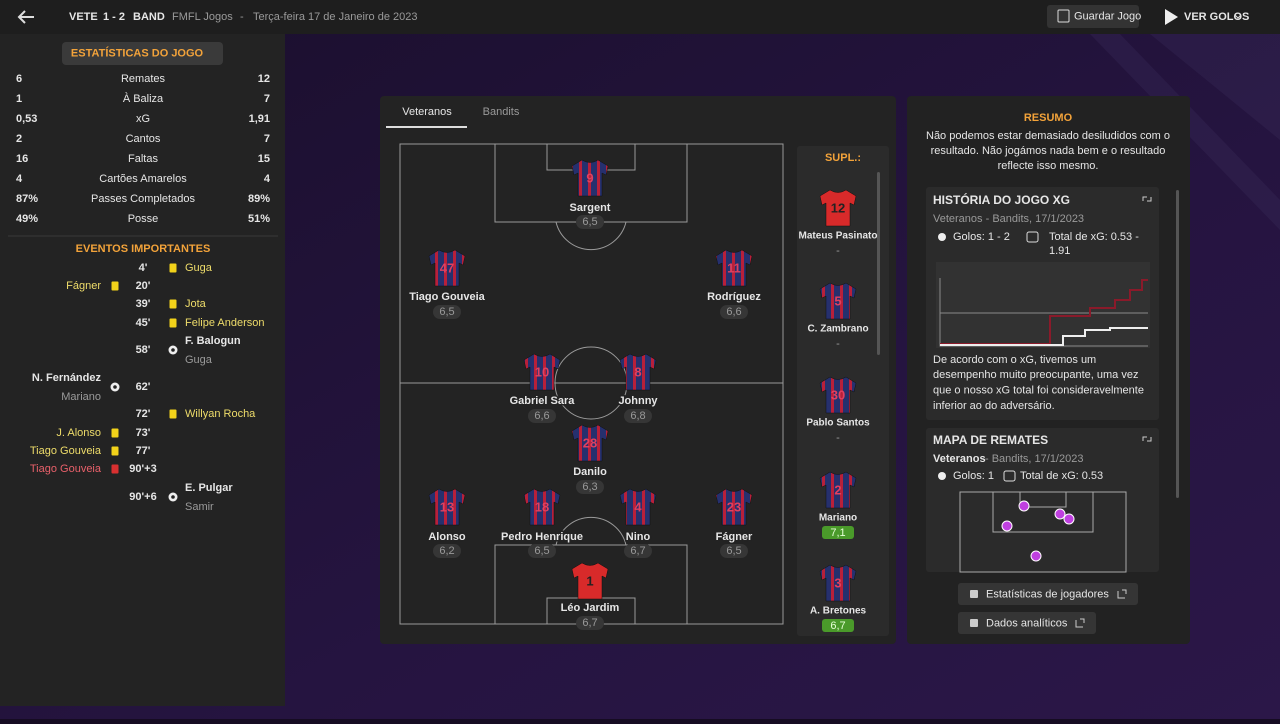 Image resolution: width=1280 pixels, height=724 pixels. I want to click on shots-goals: Golos: 1, so click(973, 476).